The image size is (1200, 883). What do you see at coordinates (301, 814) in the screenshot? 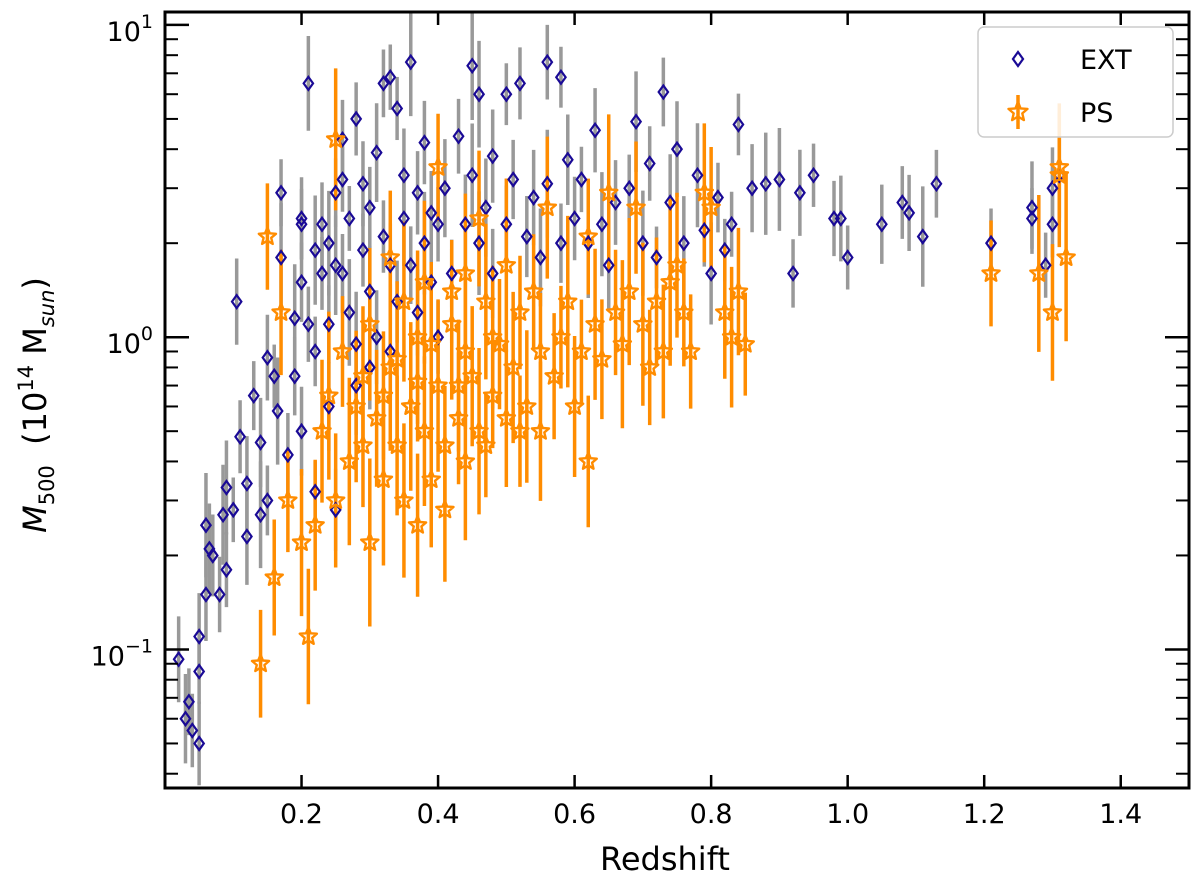
I see `x-tick-label: 0.2` at bounding box center [301, 814].